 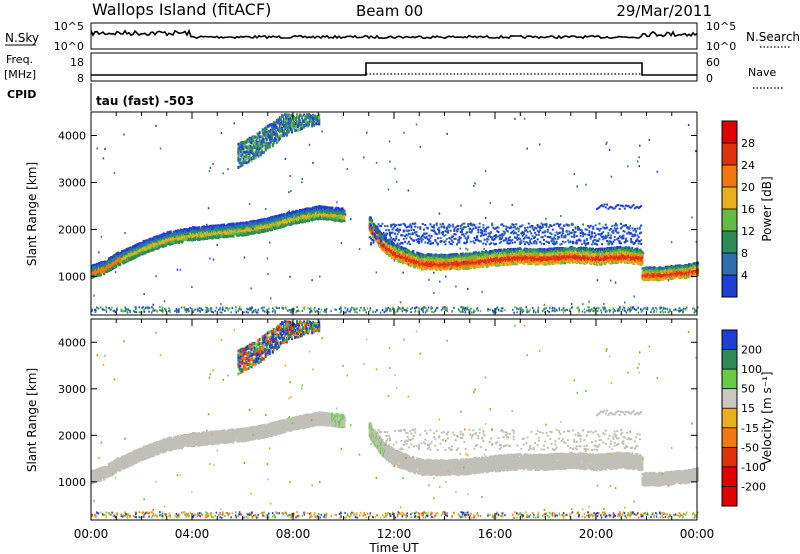 I want to click on freq-tick-bottom: 8, so click(x=80, y=78).